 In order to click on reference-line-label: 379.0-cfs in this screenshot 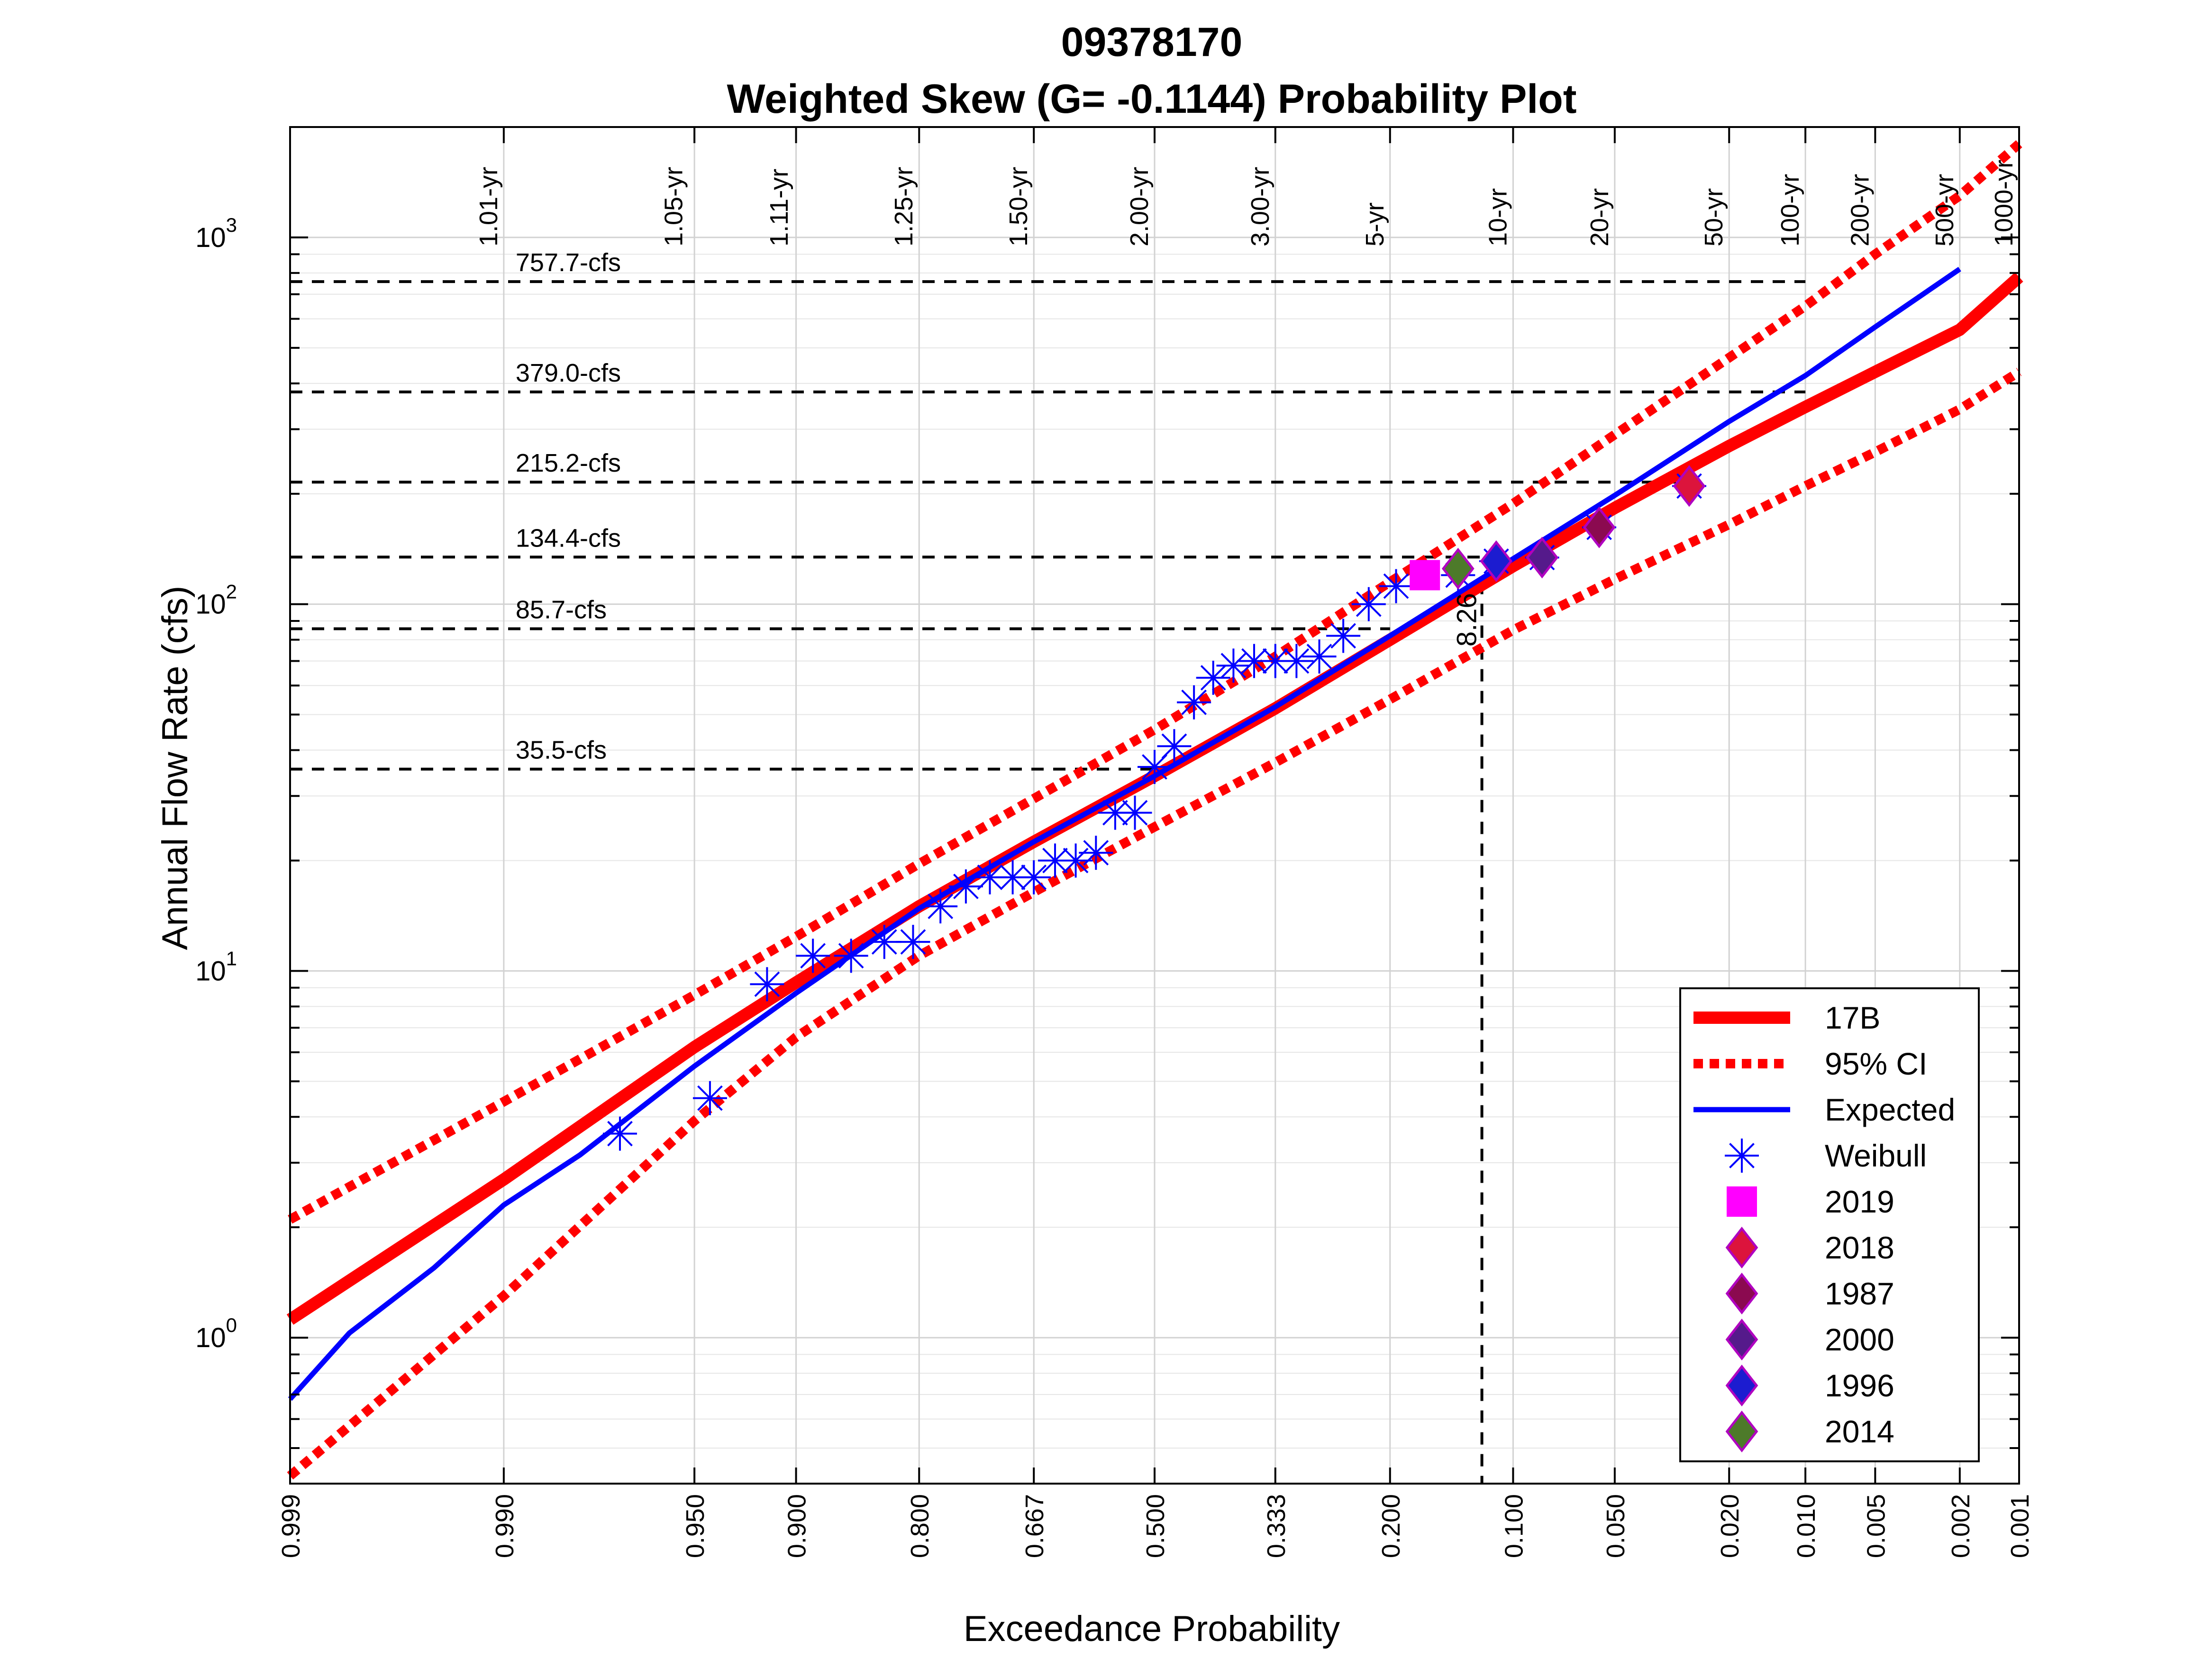, I will do `click(568, 373)`.